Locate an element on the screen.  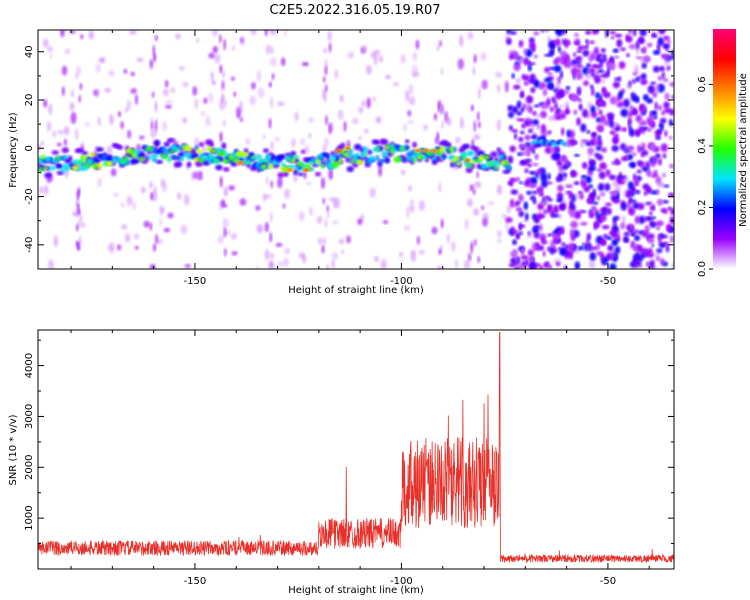
y-tick-label: 20 is located at coordinates (29, 100).